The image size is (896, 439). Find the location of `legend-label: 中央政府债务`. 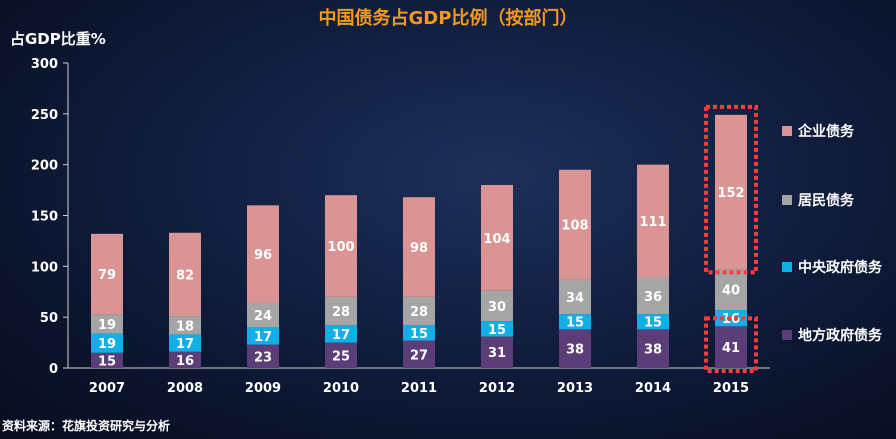

legend-label: 中央政府债务 is located at coordinates (840, 267).